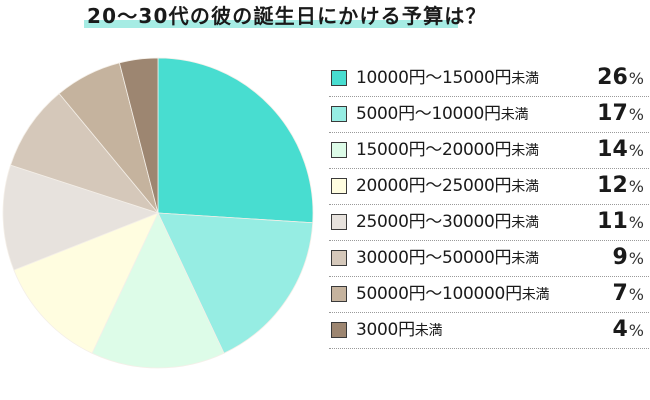 This screenshot has width=650, height=400. Describe the element at coordinates (447, 186) in the screenshot. I see `legend-label: 20000円～25000円未満` at that location.